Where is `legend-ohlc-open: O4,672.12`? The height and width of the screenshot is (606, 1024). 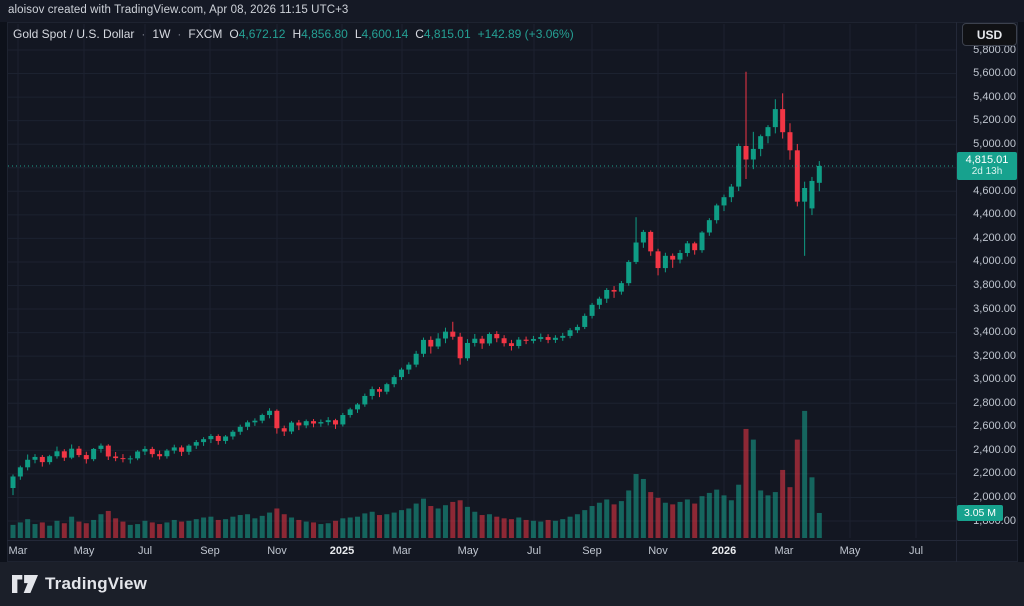
legend-ohlc-open: O4,672.12 is located at coordinates (257, 34).